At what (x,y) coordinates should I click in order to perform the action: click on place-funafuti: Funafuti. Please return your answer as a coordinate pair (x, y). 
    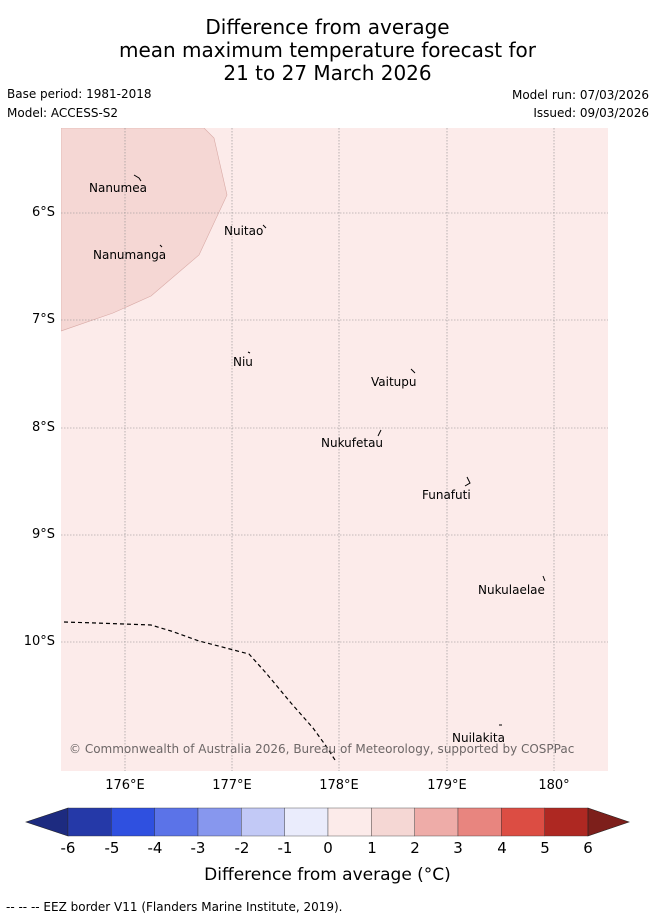
    Looking at the image, I should click on (446, 495).